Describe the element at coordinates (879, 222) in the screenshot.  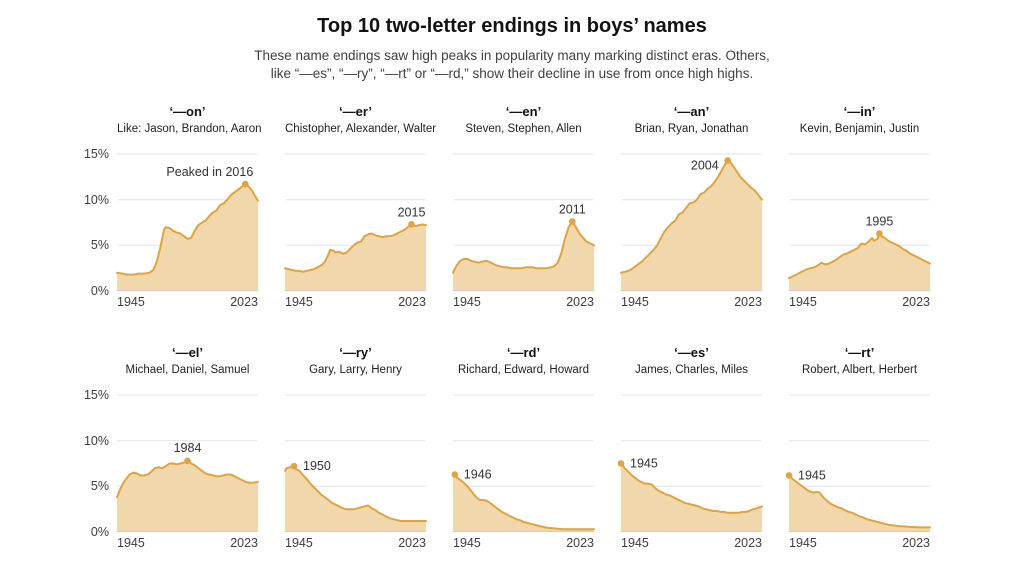
I see `peak-annotation: 1995` at that location.